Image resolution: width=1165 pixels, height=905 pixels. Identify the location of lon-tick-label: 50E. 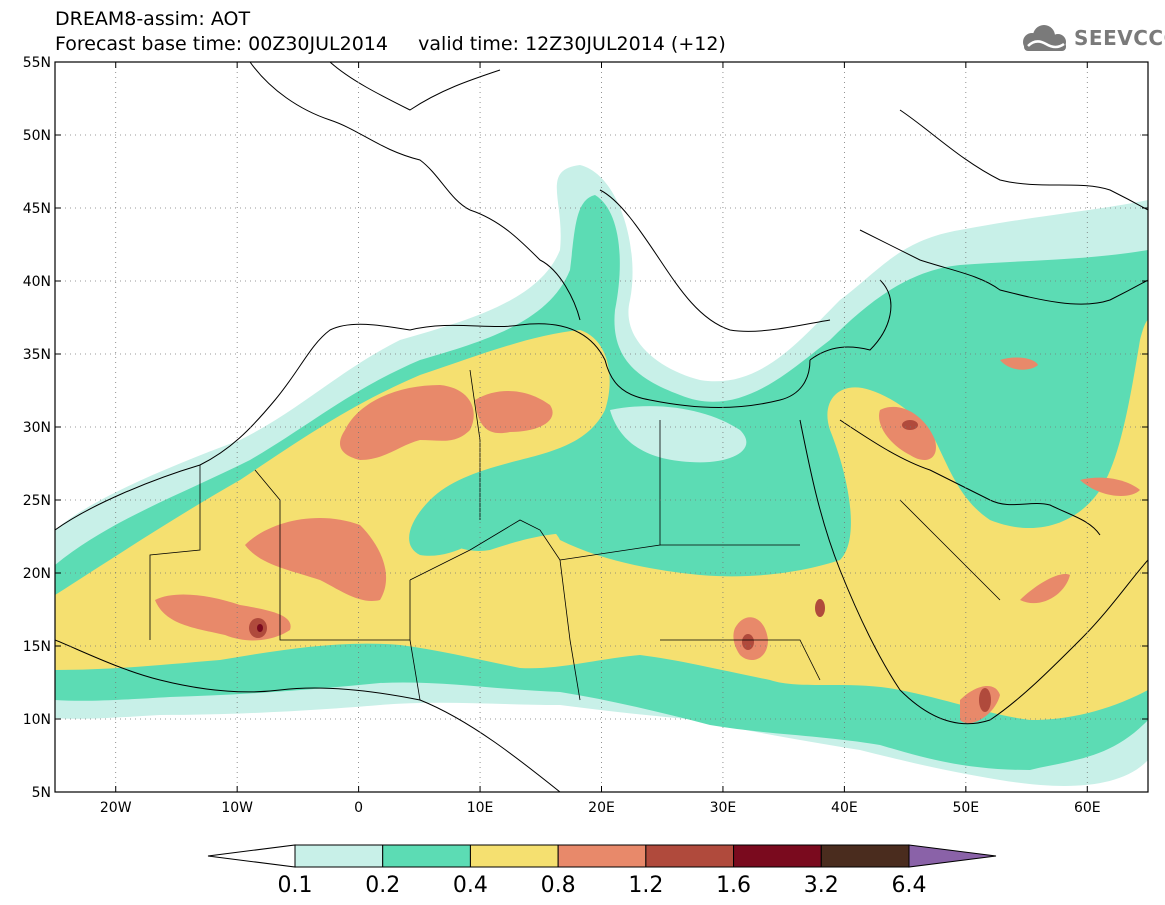
(965, 808).